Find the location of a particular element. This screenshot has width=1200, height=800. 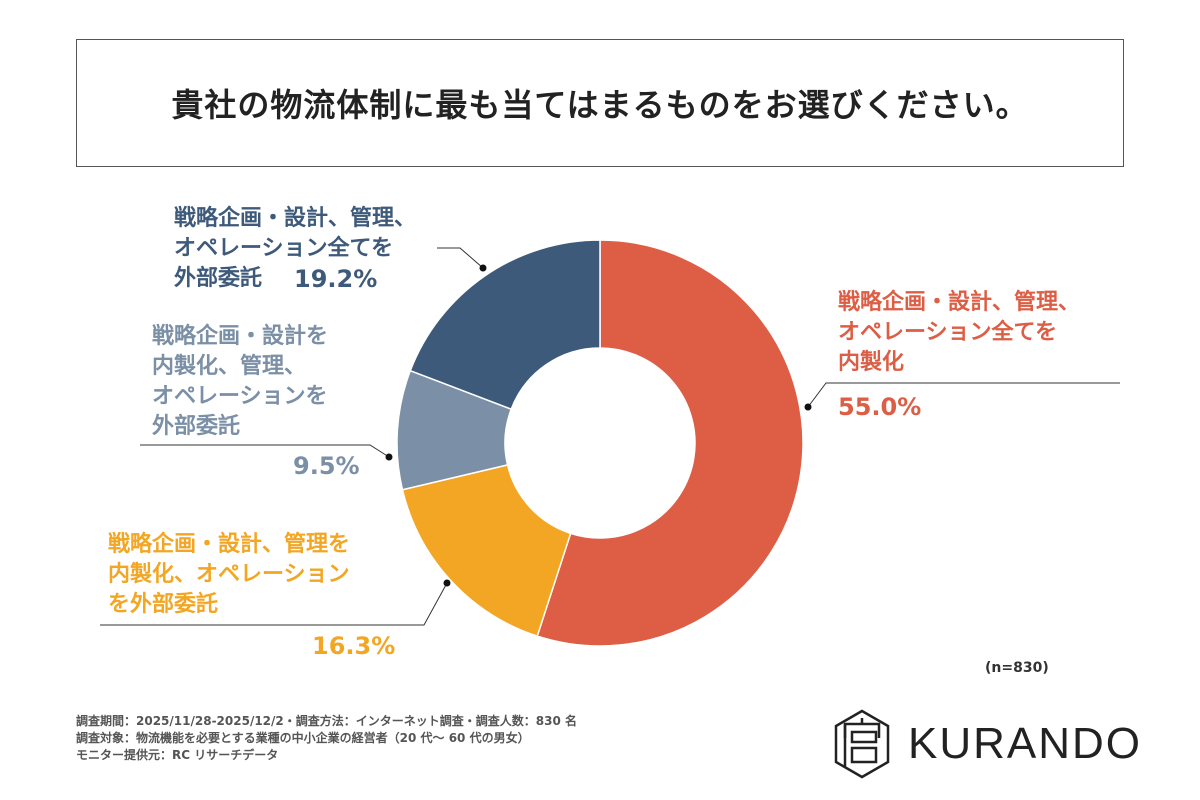

value-label-all-outsourced: 19.2% is located at coordinates (336, 279).